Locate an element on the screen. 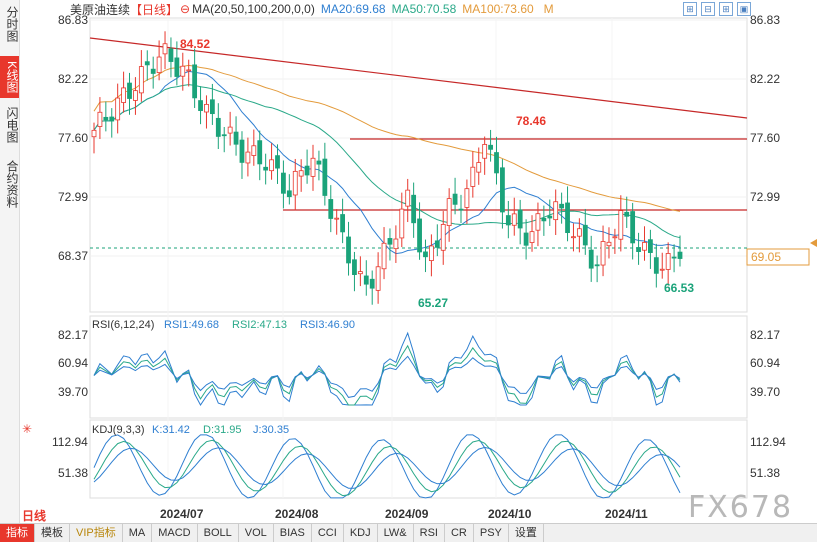  tab-indicators: 指标 is located at coordinates (17, 533).